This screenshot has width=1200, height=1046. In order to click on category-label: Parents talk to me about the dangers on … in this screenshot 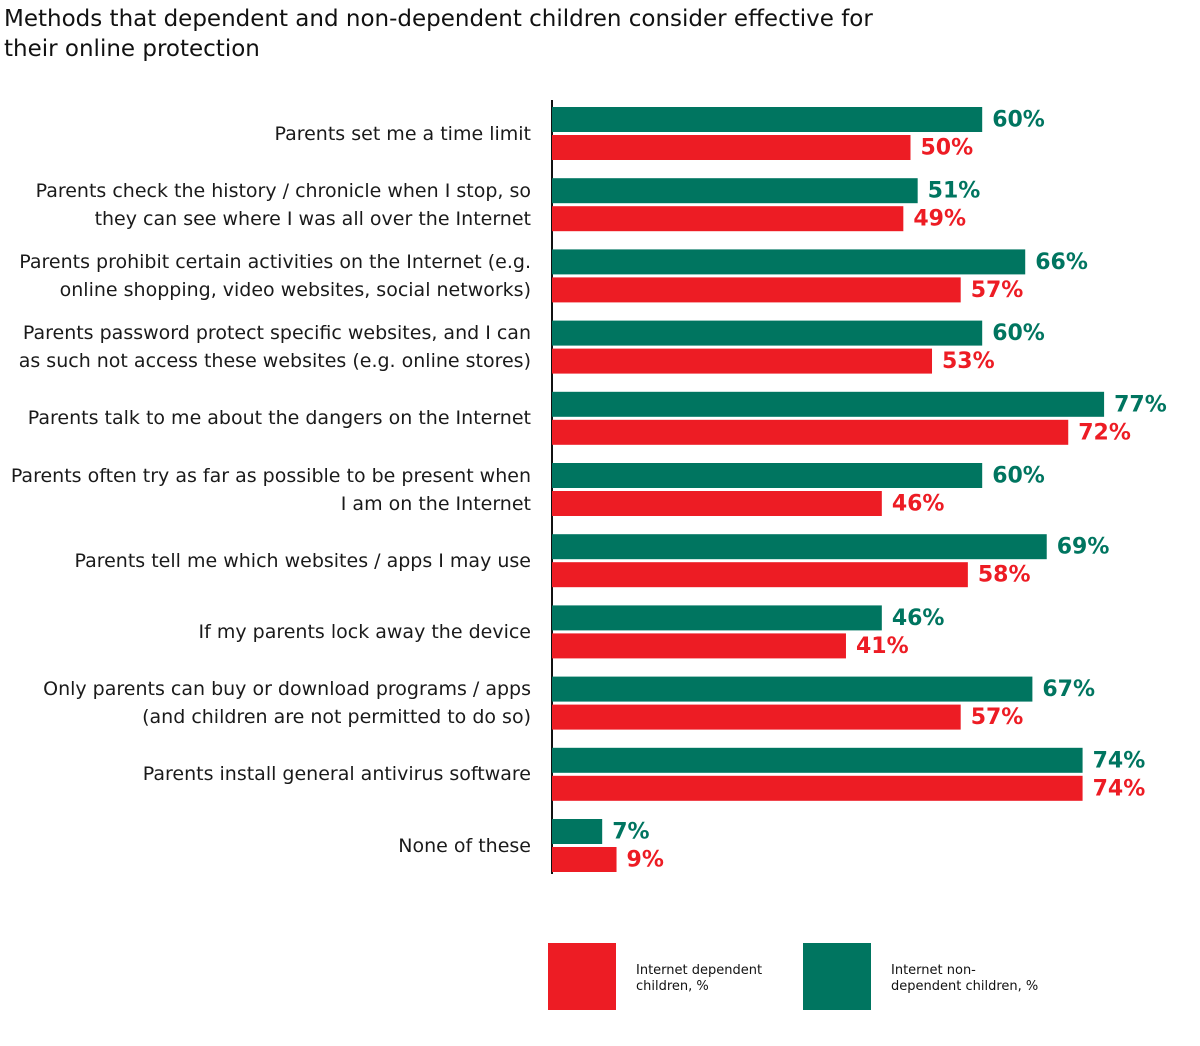, I will do `click(279, 418)`.